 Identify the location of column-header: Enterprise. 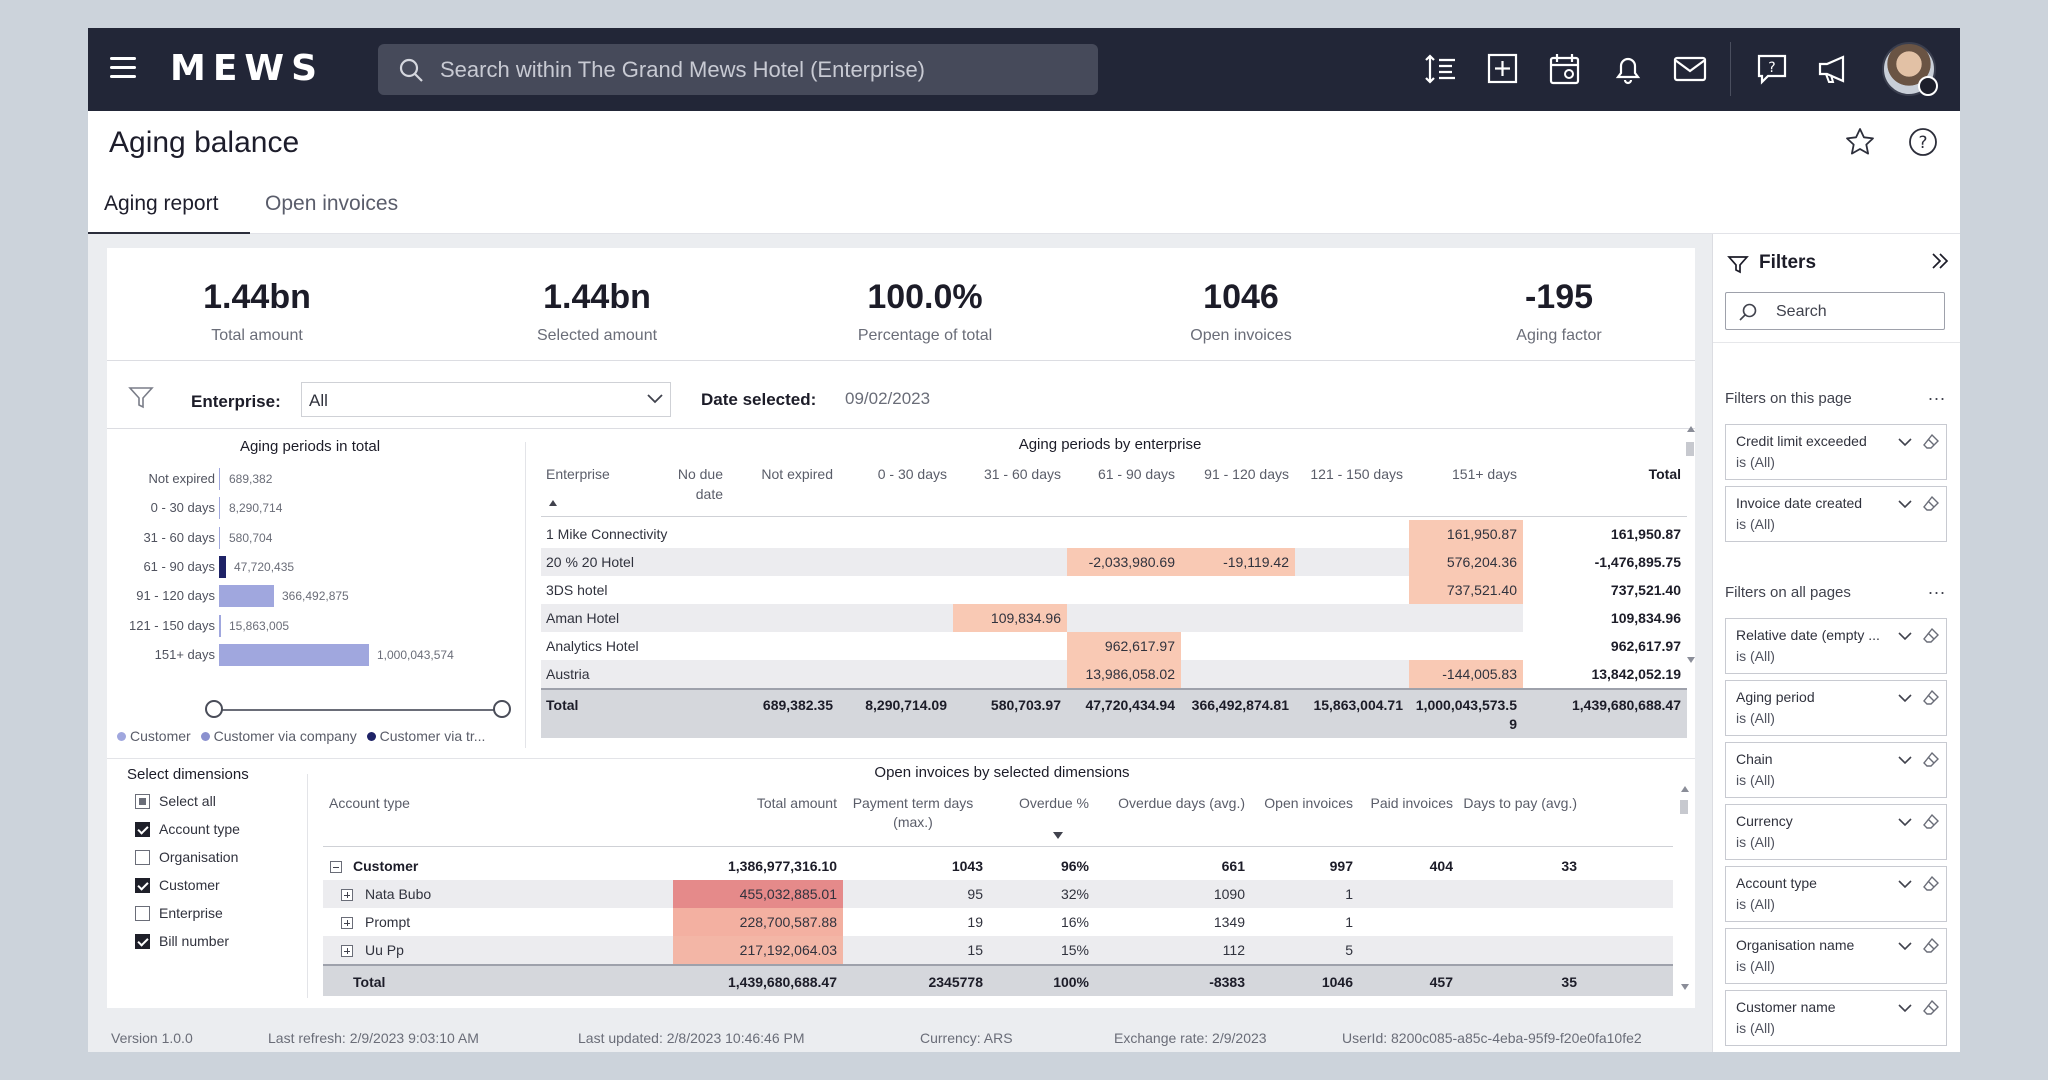
(578, 474).